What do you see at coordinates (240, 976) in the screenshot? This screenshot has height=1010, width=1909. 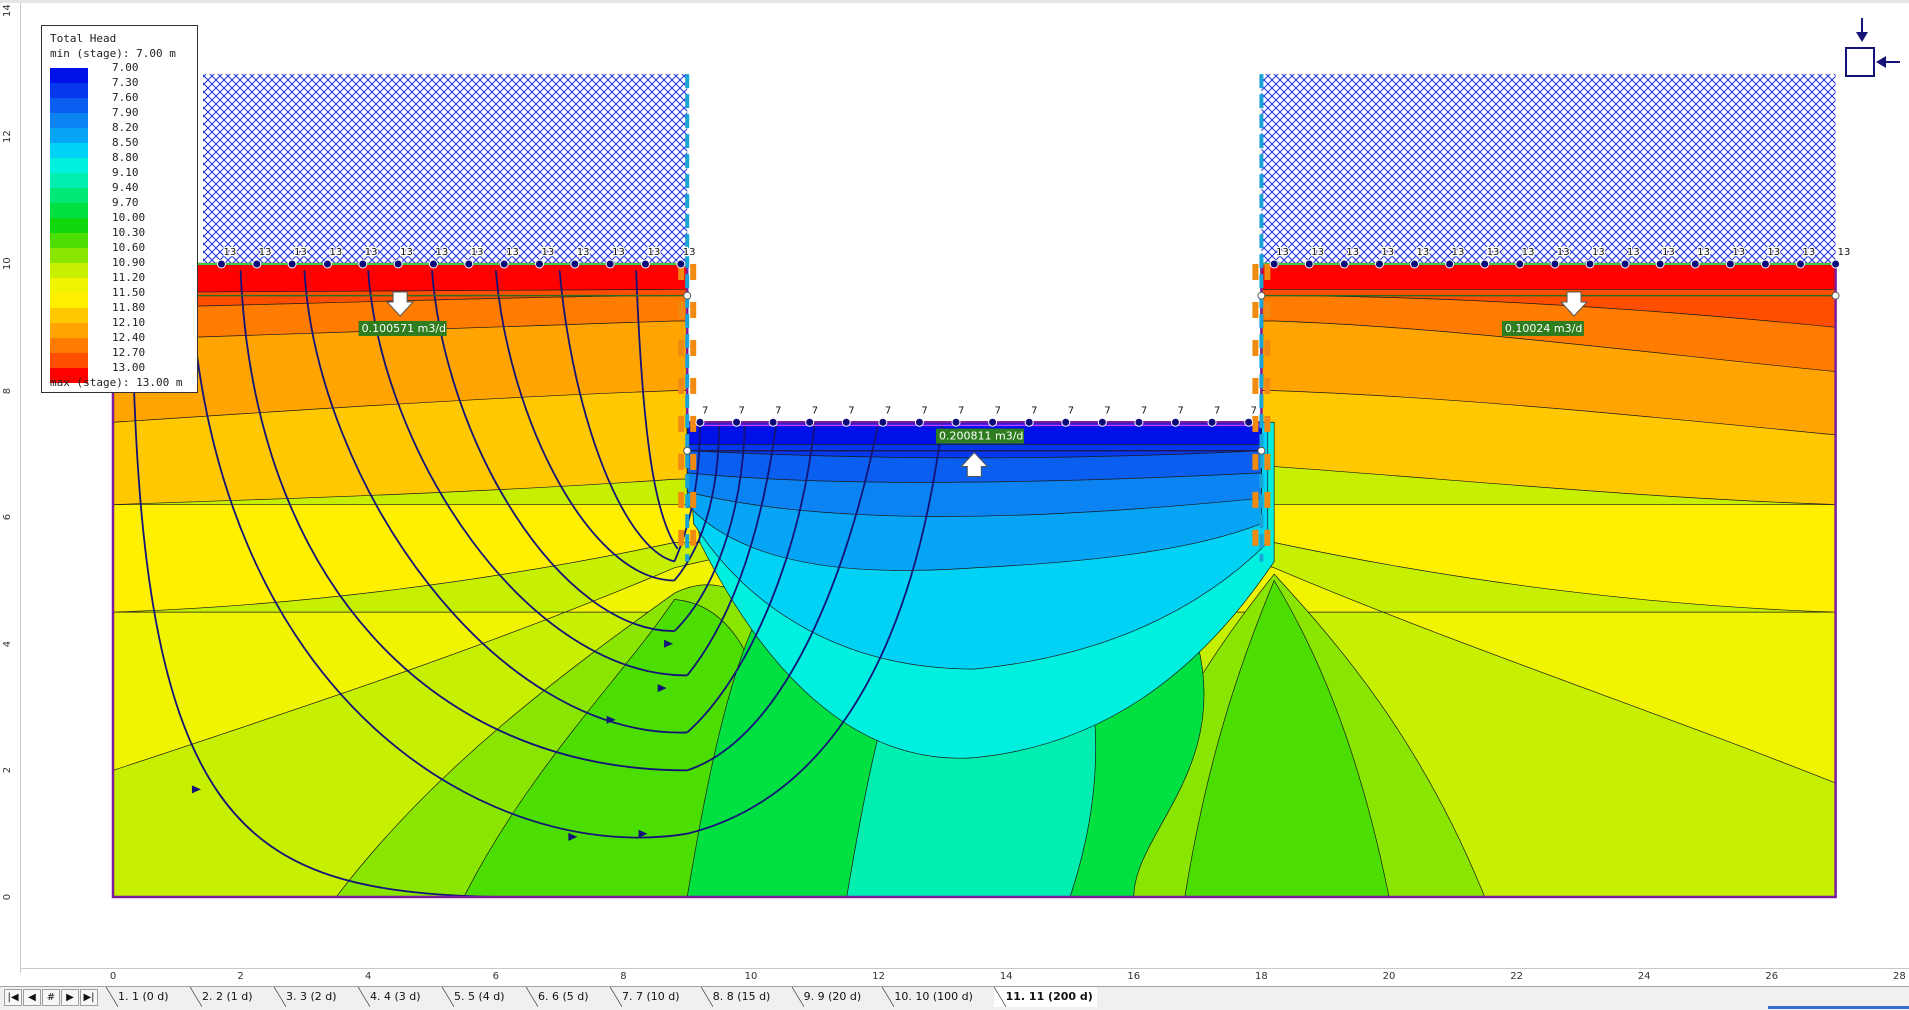 I see `x-tick-label: 2` at bounding box center [240, 976].